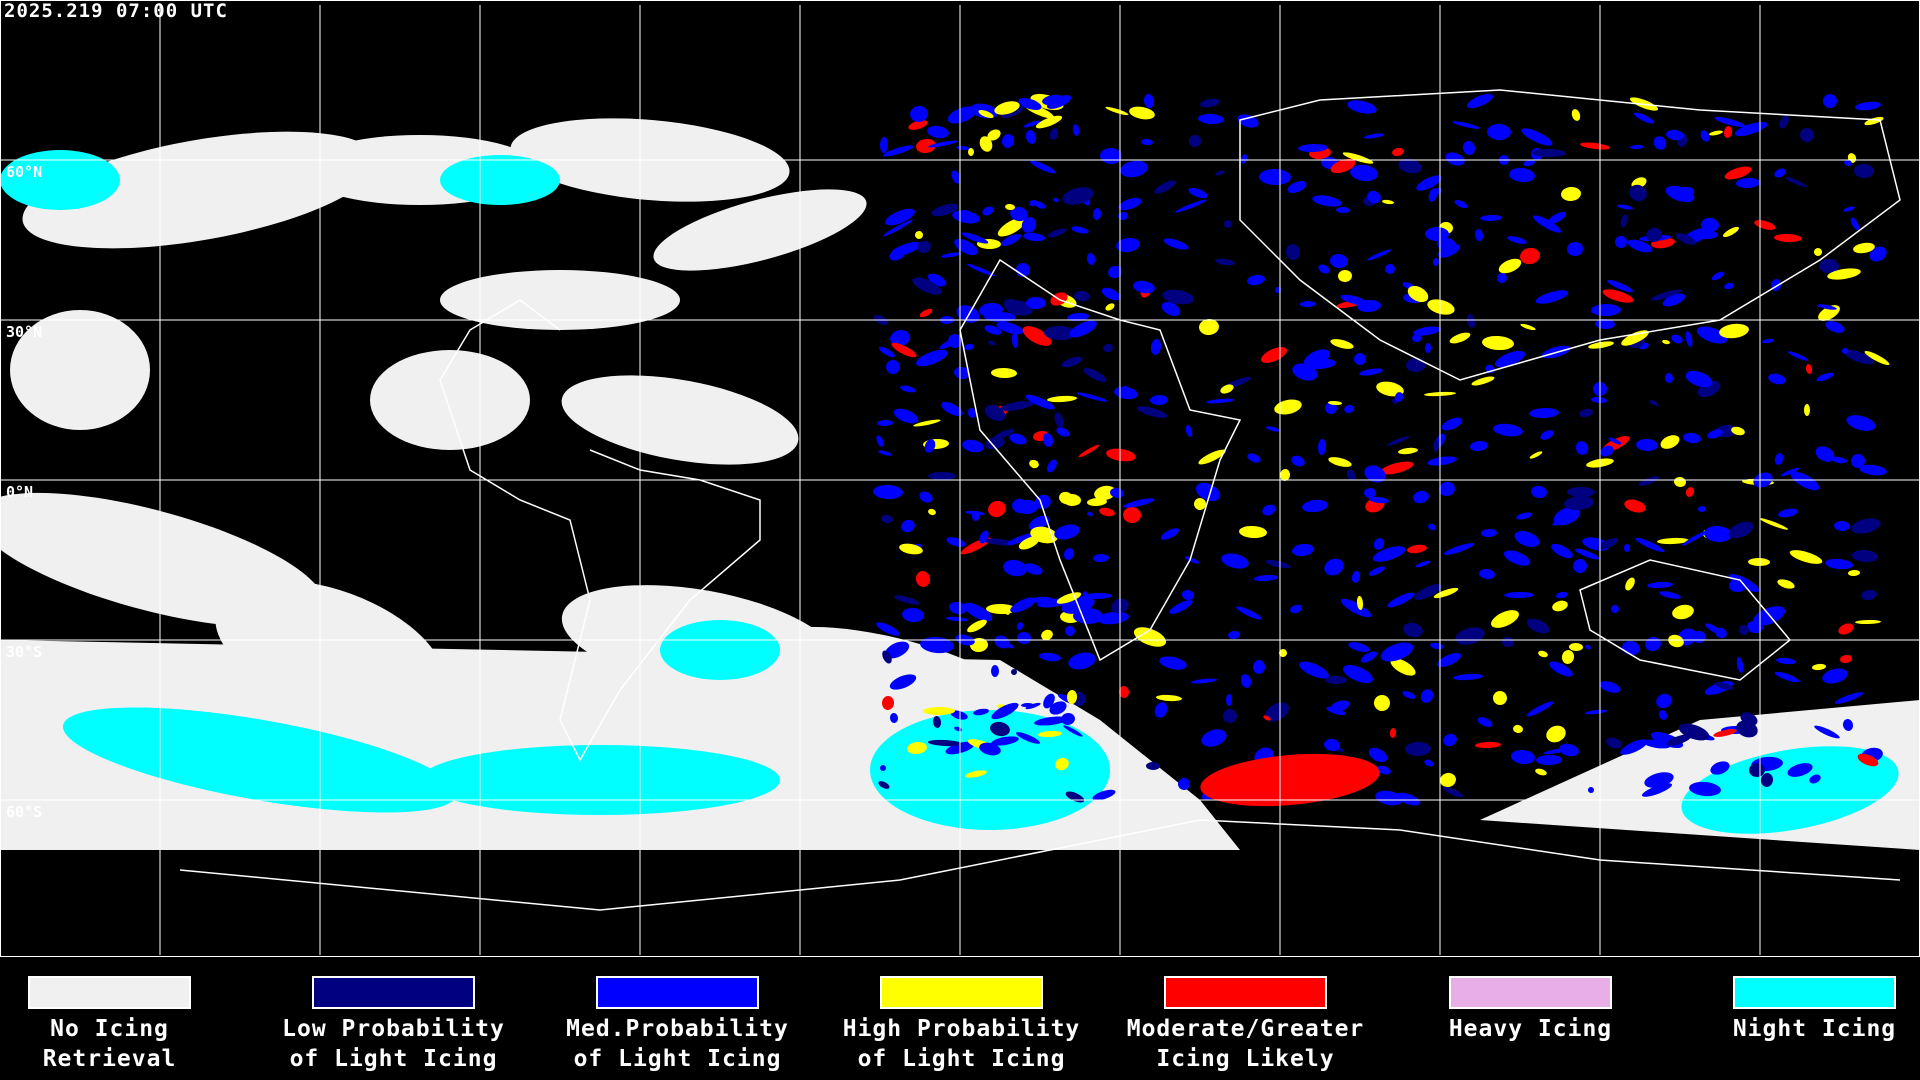 This screenshot has width=1920, height=1080. I want to click on legend-label: Retrieval, so click(109, 1059).